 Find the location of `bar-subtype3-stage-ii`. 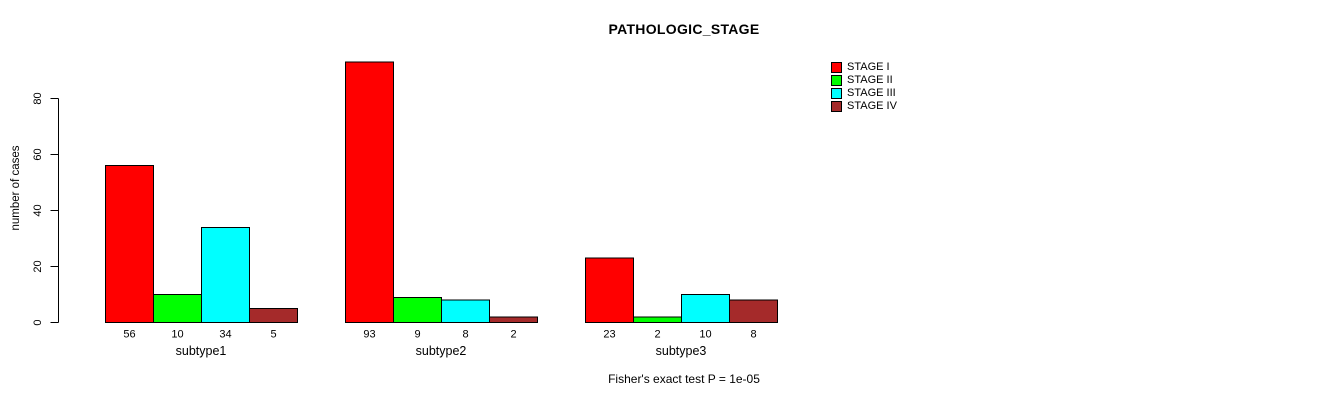

bar-subtype3-stage-ii is located at coordinates (657, 319).